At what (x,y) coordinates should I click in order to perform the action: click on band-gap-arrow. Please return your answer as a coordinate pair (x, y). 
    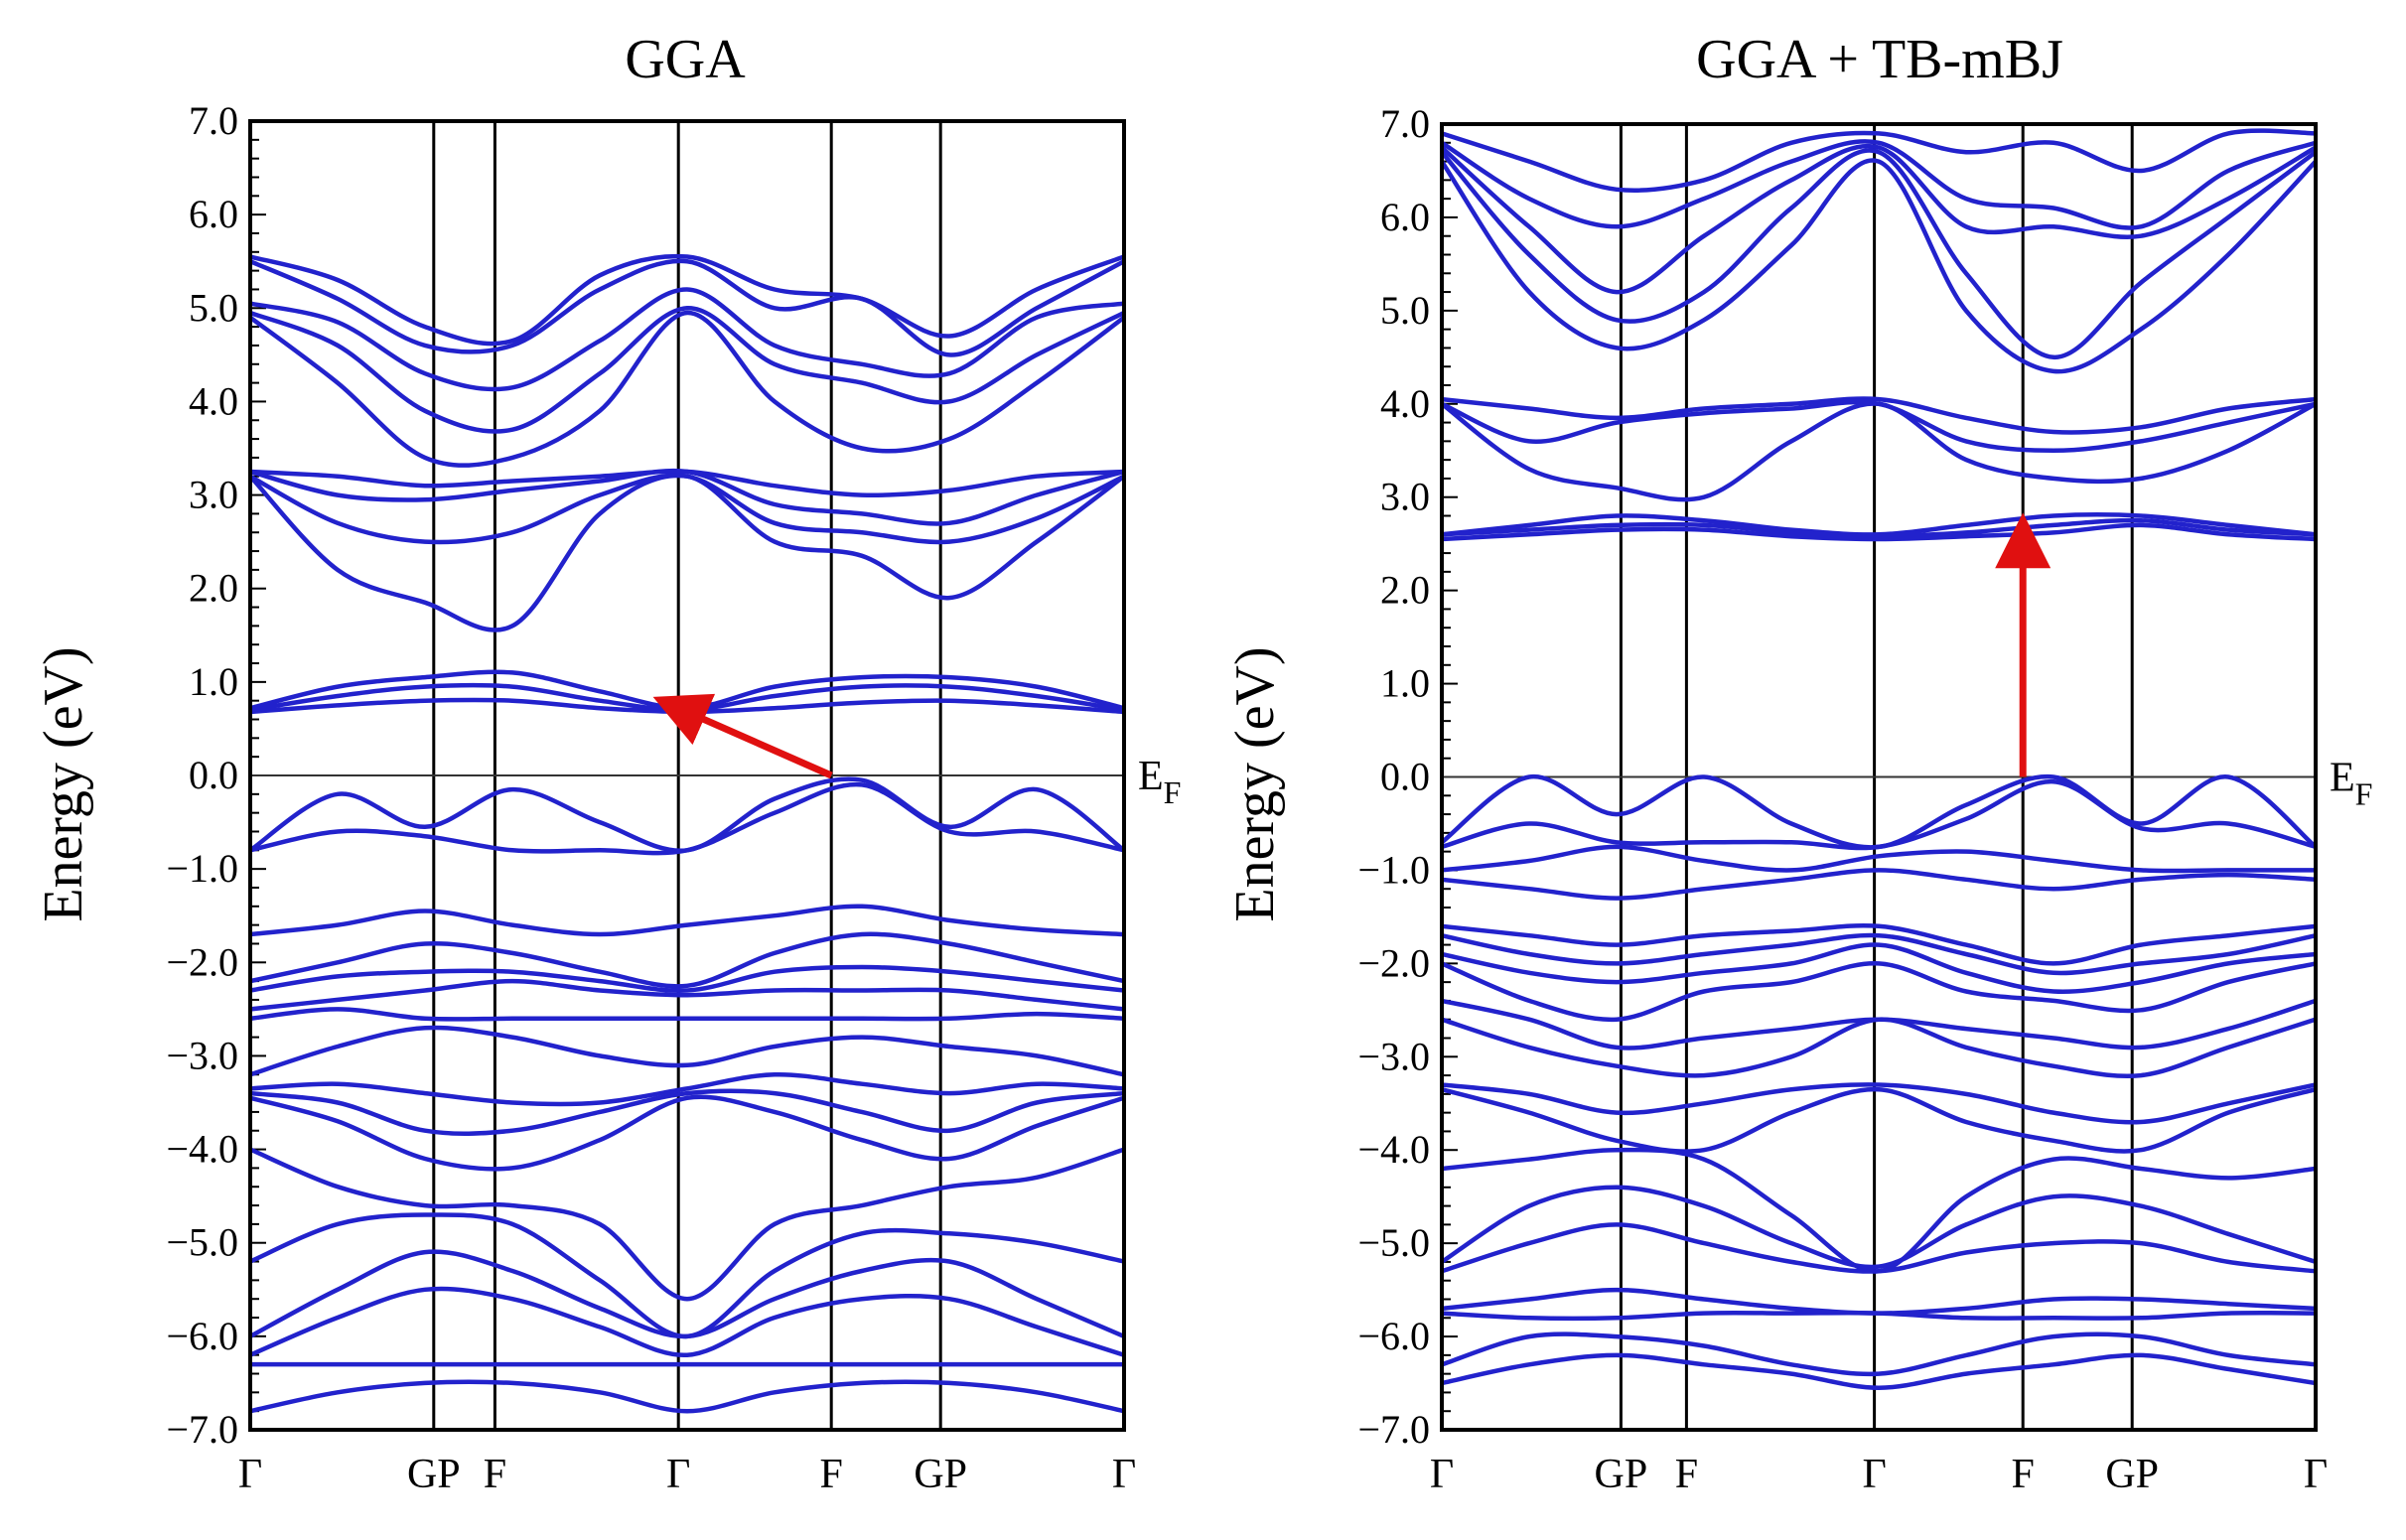
    Looking at the image, I should click on (743, 736).